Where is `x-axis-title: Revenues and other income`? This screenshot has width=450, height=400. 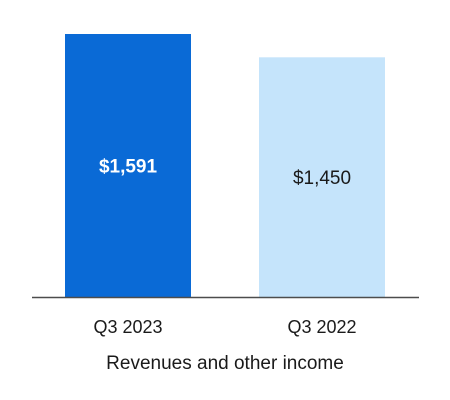
x-axis-title: Revenues and other income is located at coordinates (225, 363).